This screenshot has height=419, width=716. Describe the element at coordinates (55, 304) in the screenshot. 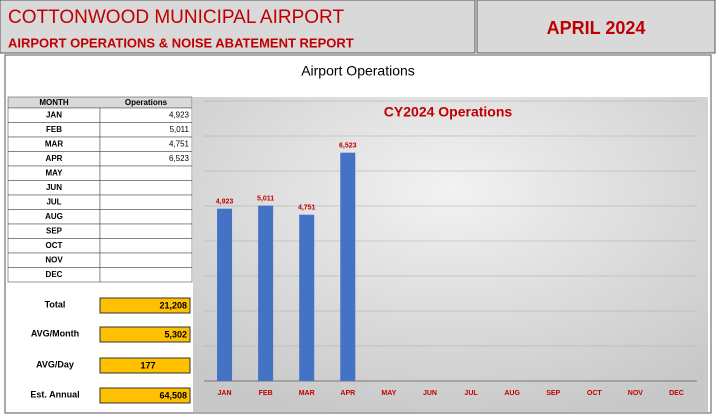

I see `summary-label: Total` at that location.